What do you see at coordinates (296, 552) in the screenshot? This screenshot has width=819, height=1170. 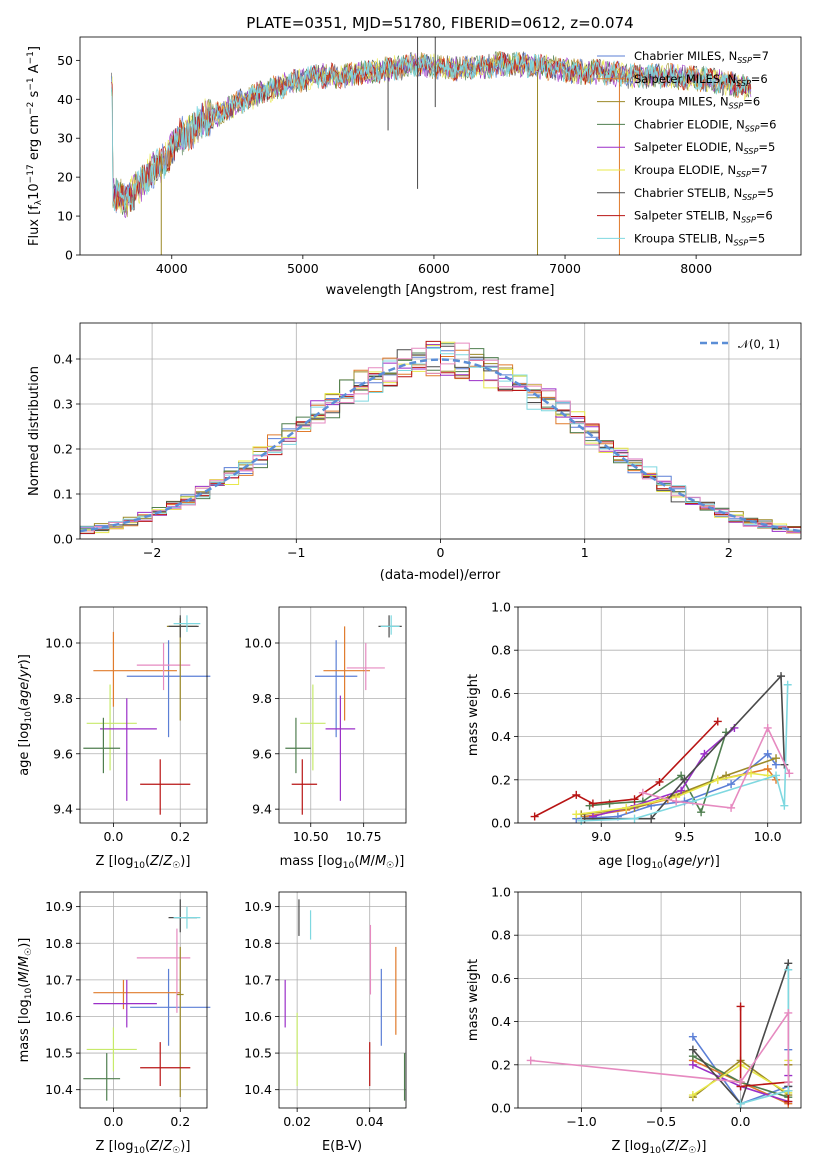 I see `x-tick-label: −1` at bounding box center [296, 552].